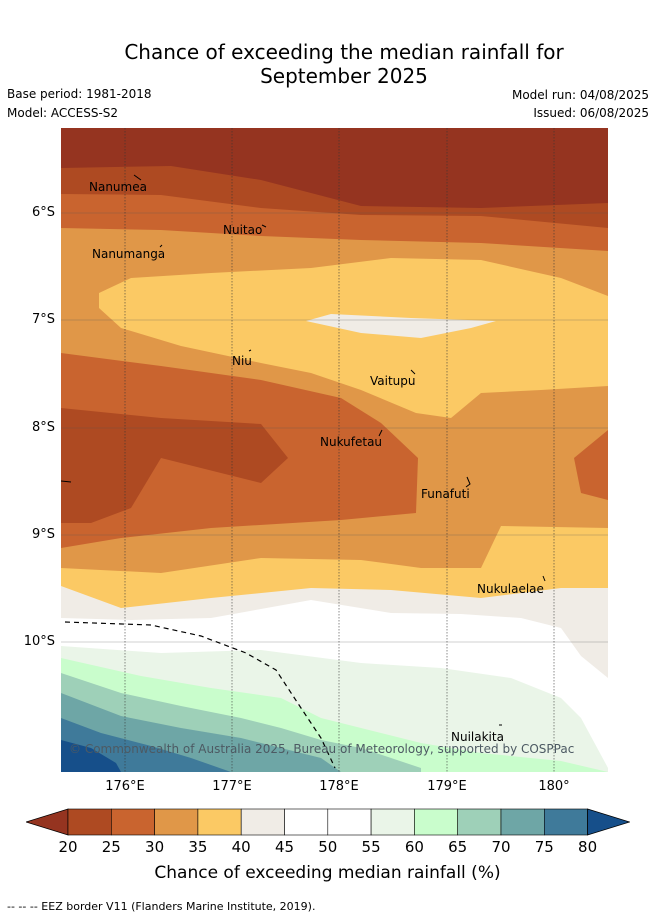 Image resolution: width=655 pixels, height=919 pixels. I want to click on colorbar-tick-label: 35, so click(198, 847).